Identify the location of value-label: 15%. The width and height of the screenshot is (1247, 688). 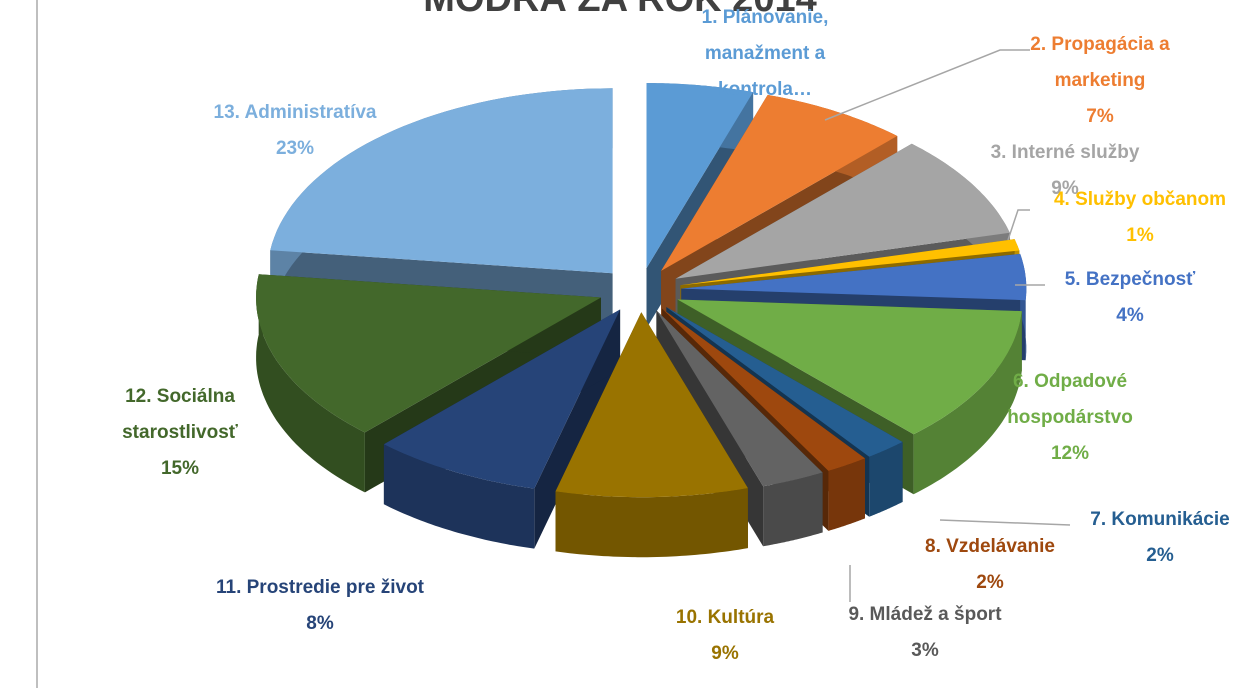
(180, 468).